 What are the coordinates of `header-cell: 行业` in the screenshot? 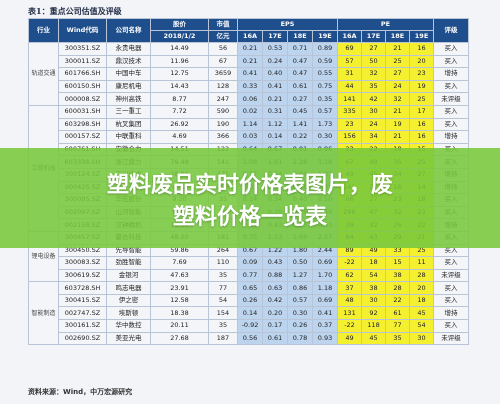 It's located at (43, 30).